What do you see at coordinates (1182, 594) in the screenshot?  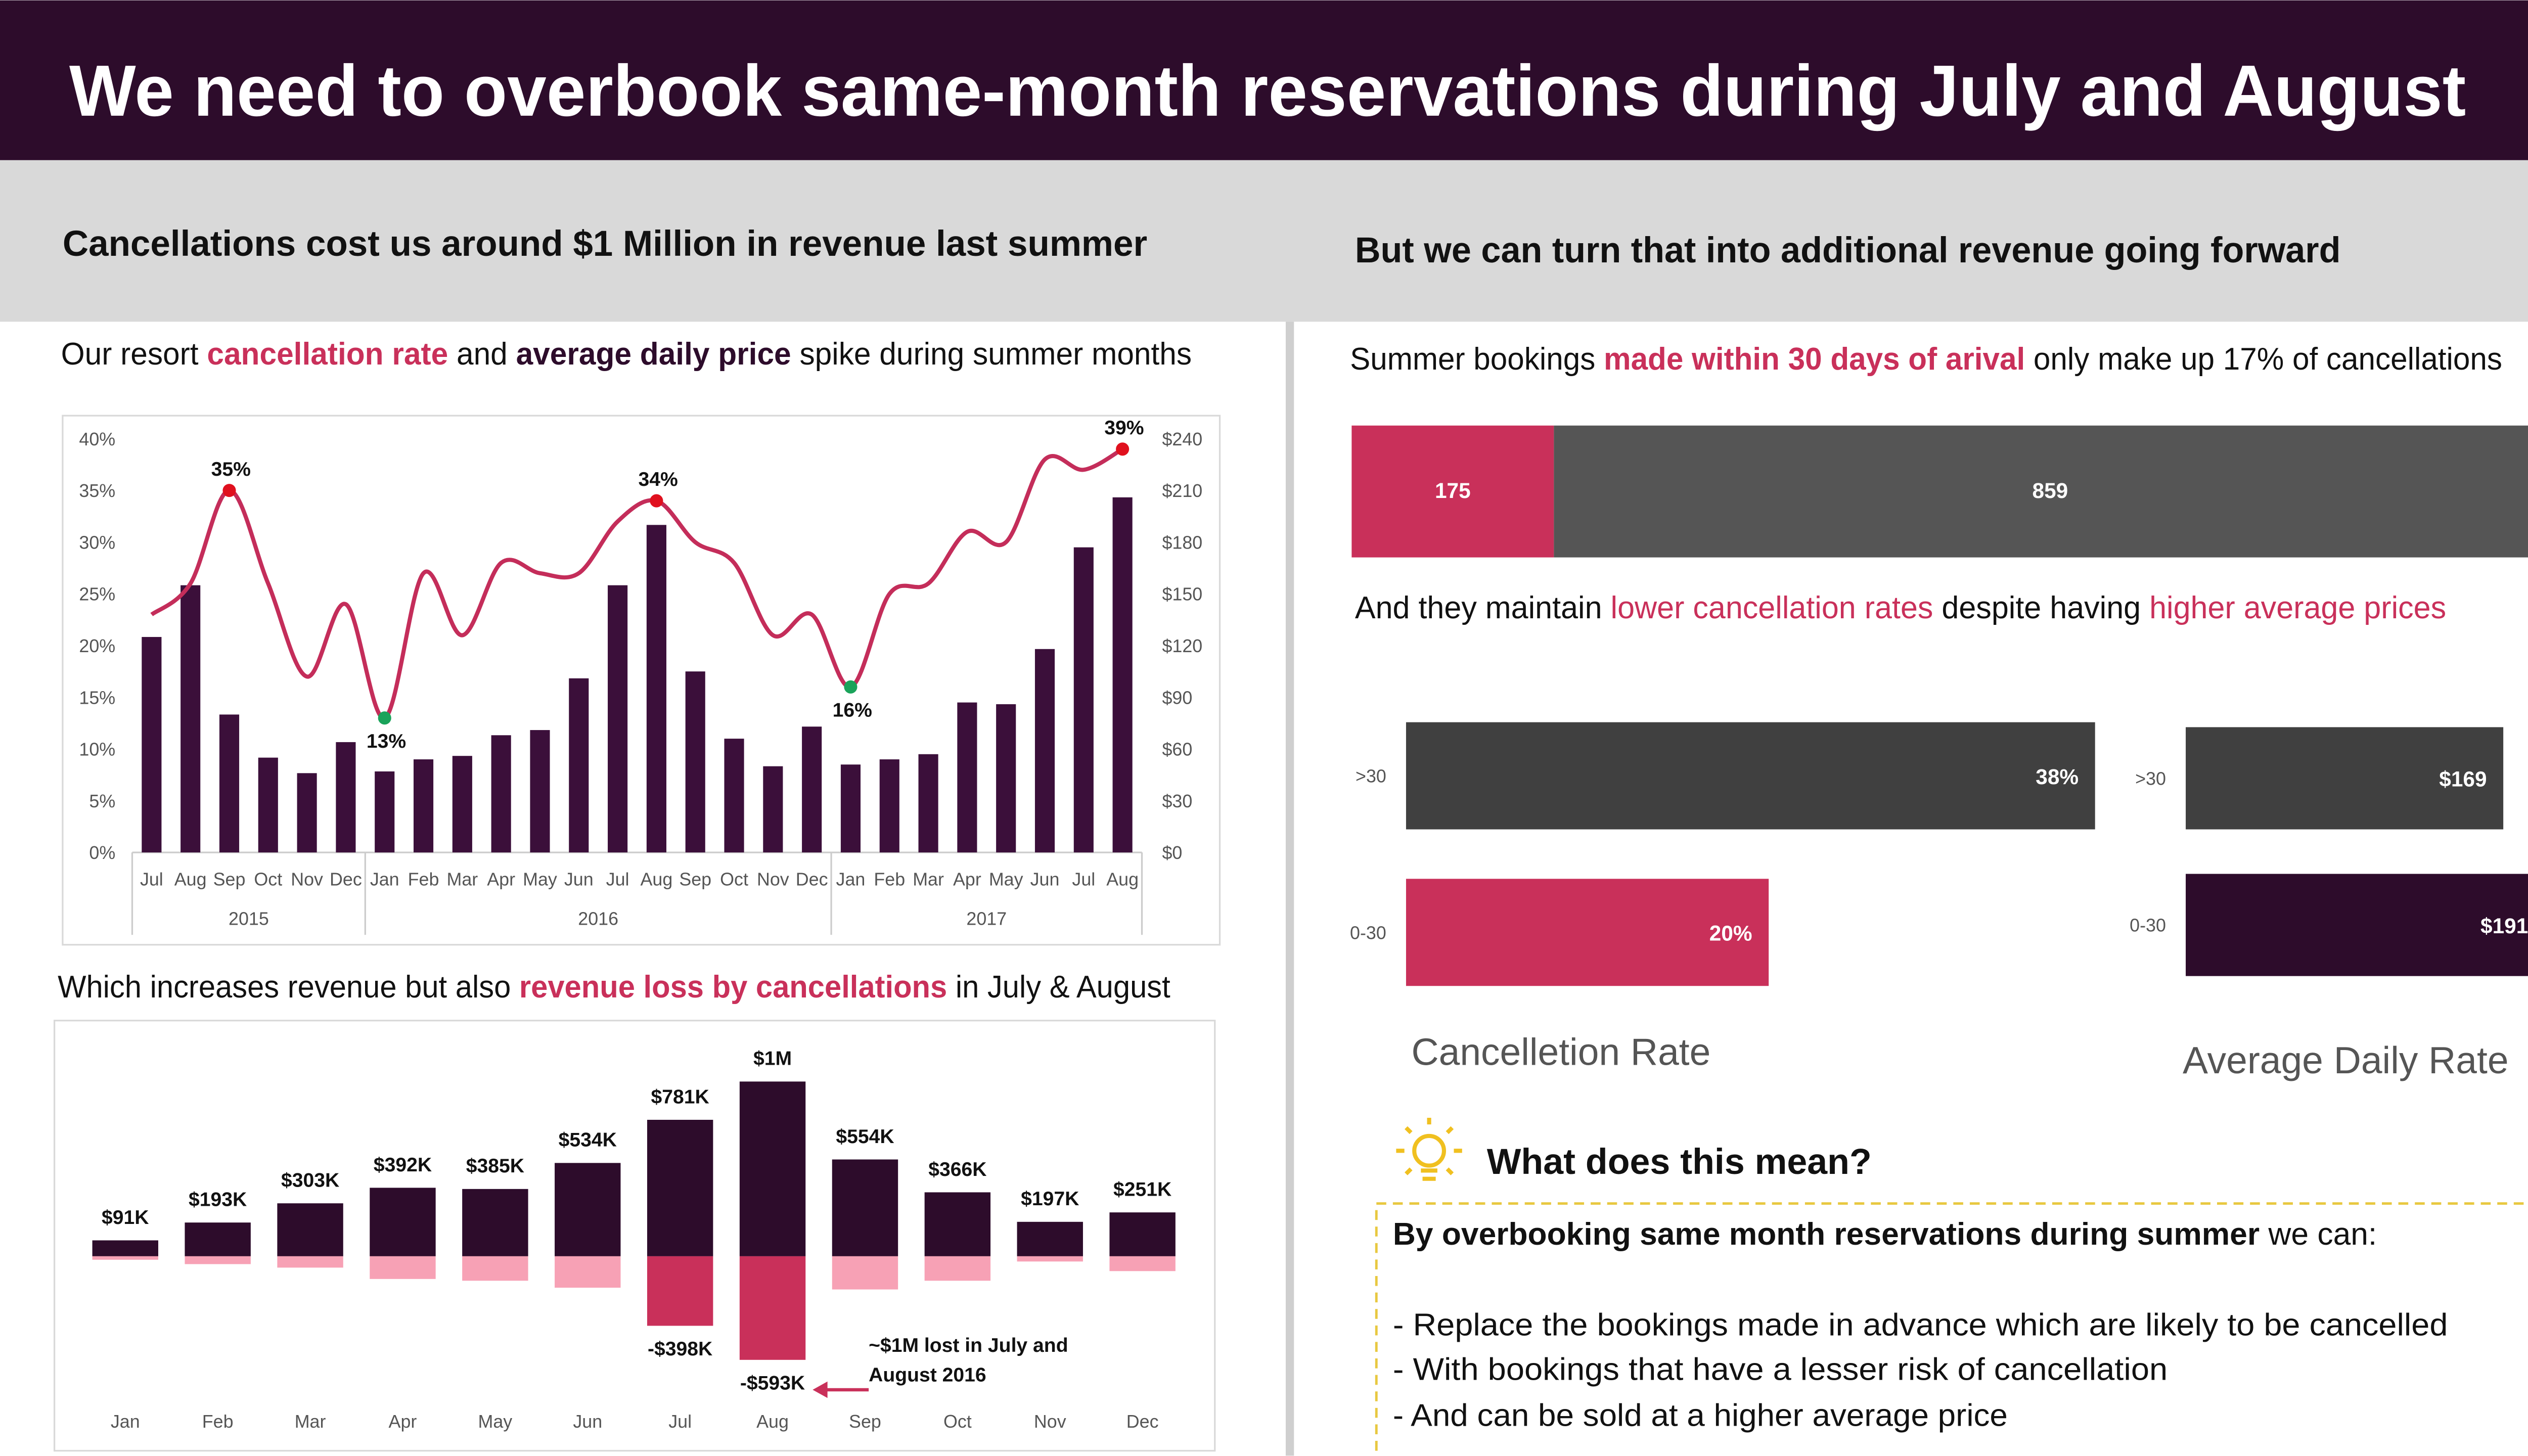 I see `y2-tick-label: $150` at bounding box center [1182, 594].